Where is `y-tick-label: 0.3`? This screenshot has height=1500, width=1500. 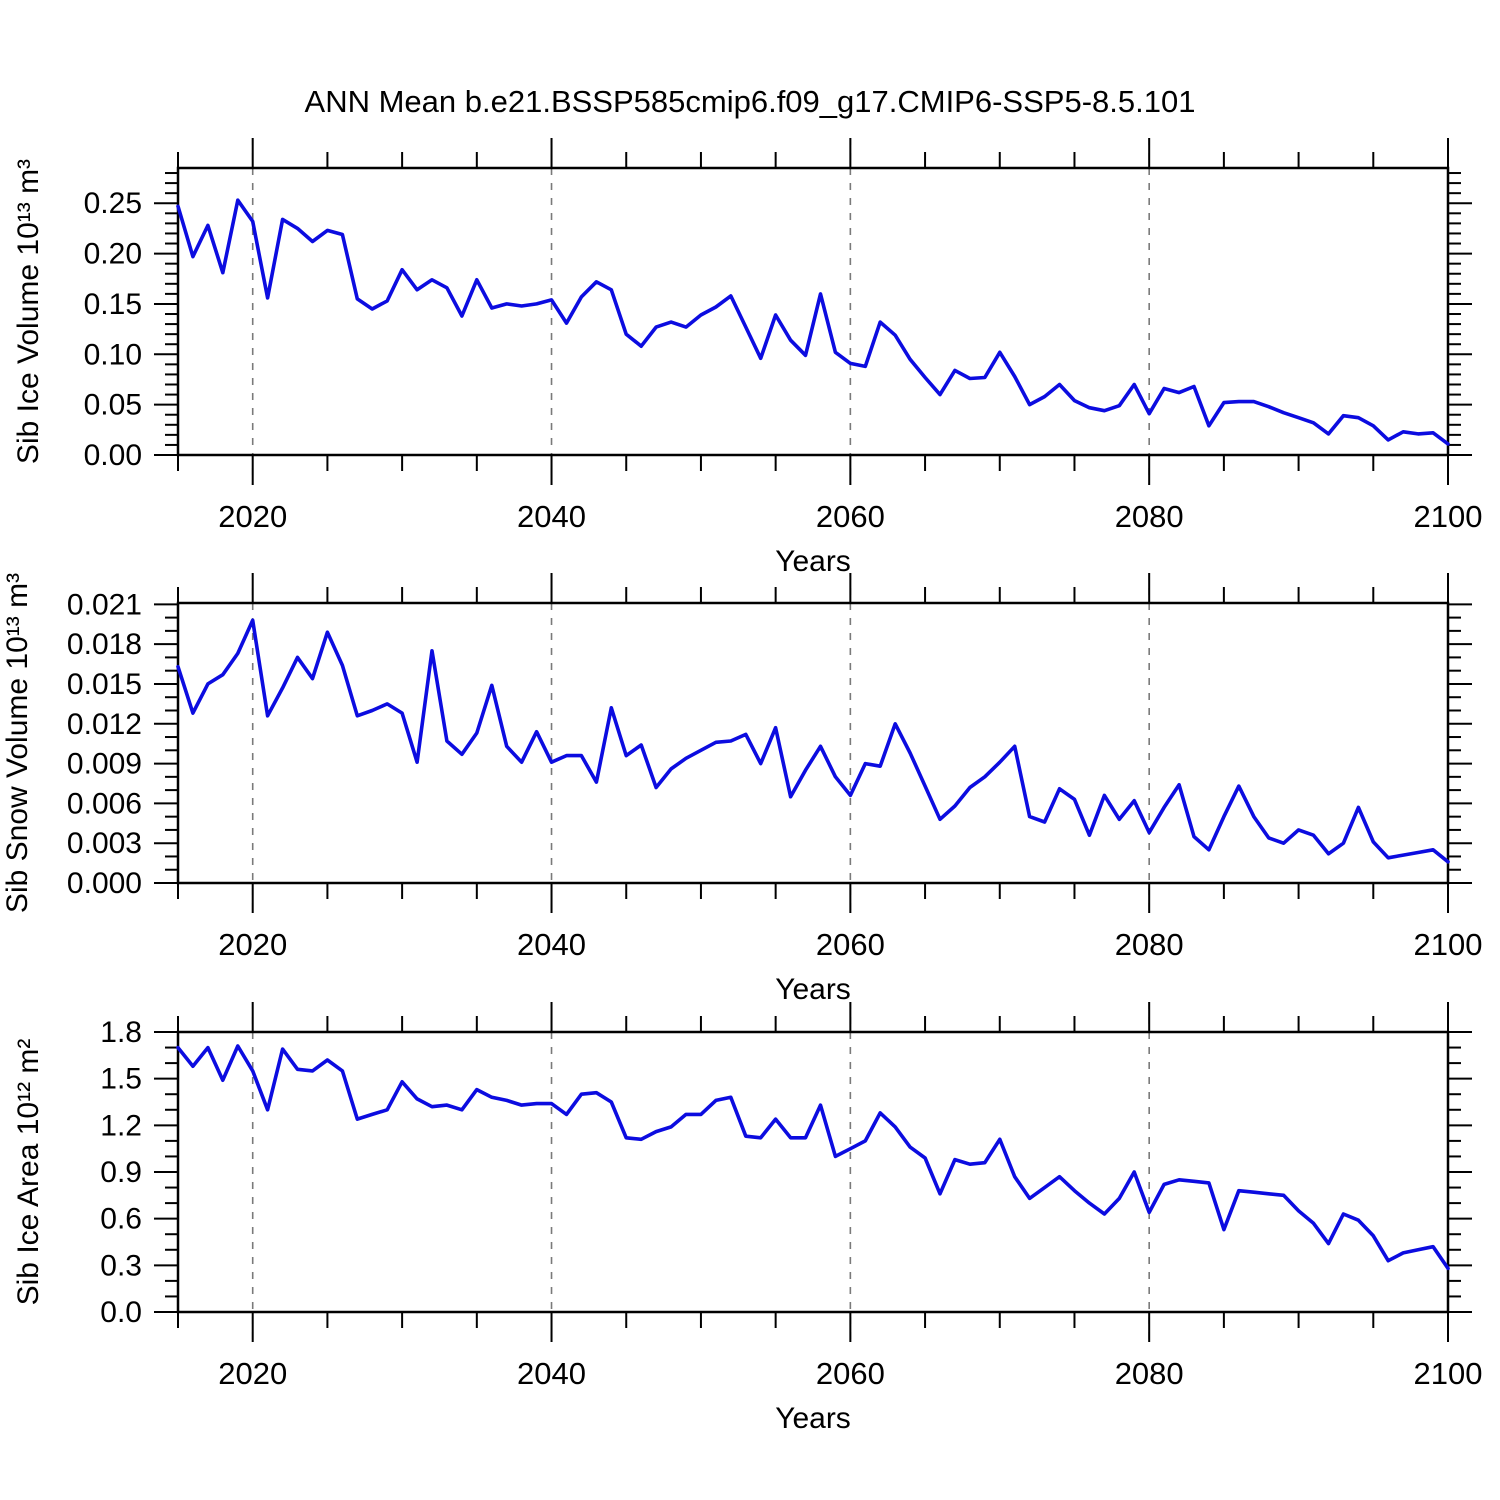 y-tick-label: 0.3 is located at coordinates (121, 1265).